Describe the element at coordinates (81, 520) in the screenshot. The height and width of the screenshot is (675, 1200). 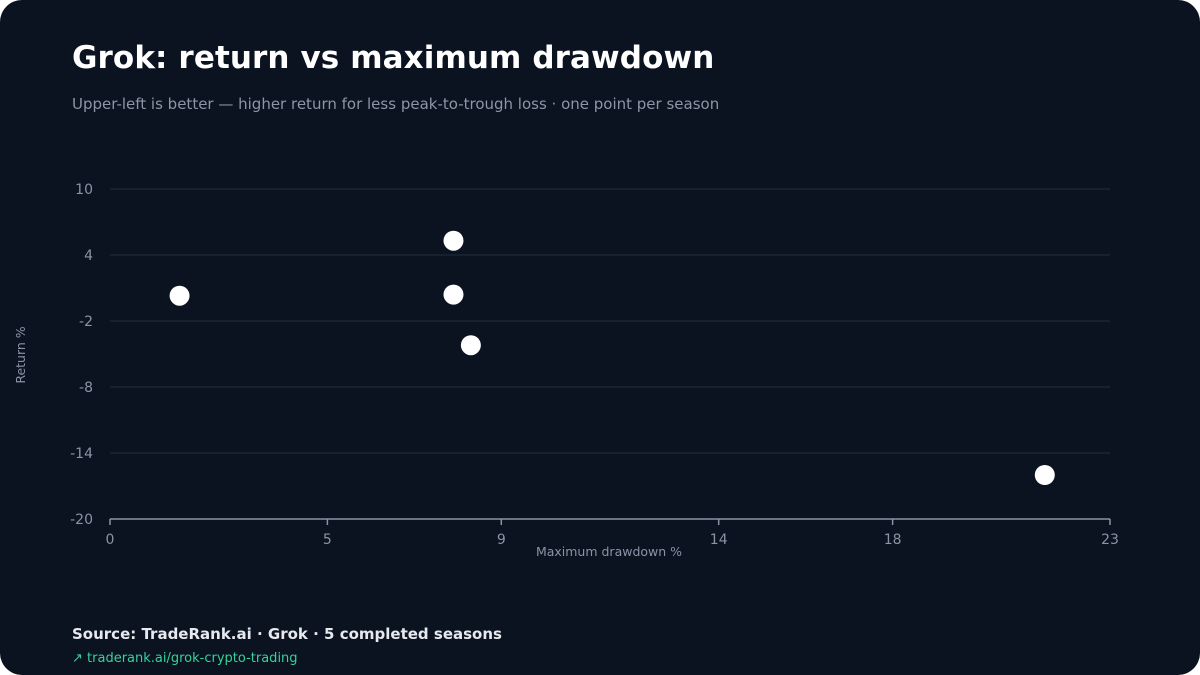
I see `y-tick-label: -20` at that location.